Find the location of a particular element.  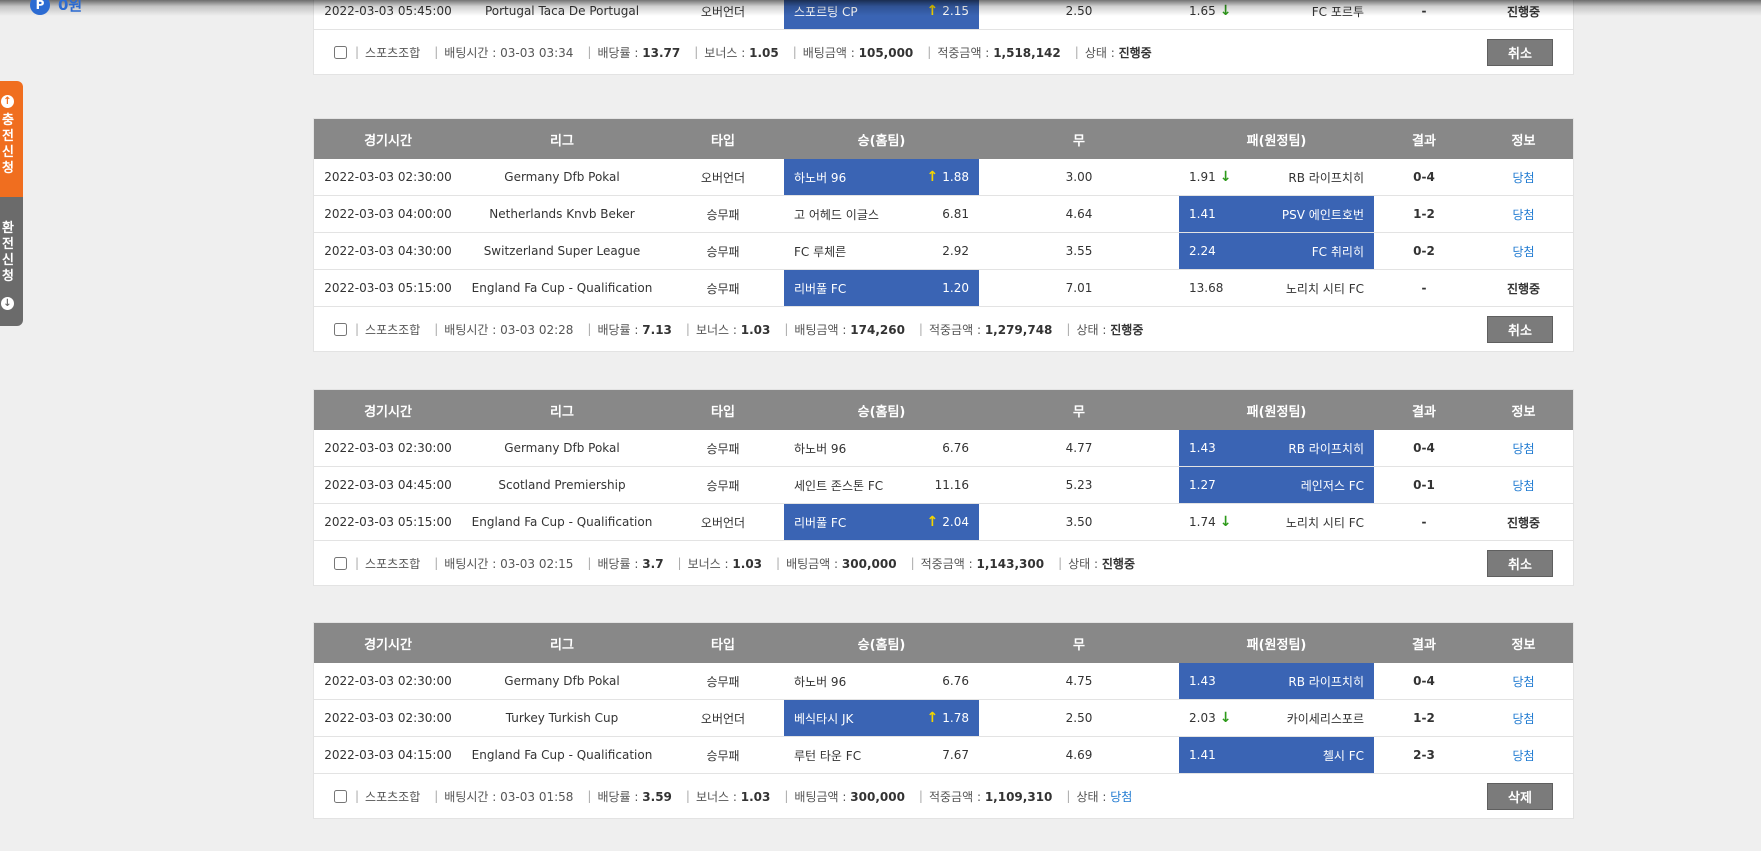

home-pick: 리버풀 FC 1.20 is located at coordinates (881, 288).